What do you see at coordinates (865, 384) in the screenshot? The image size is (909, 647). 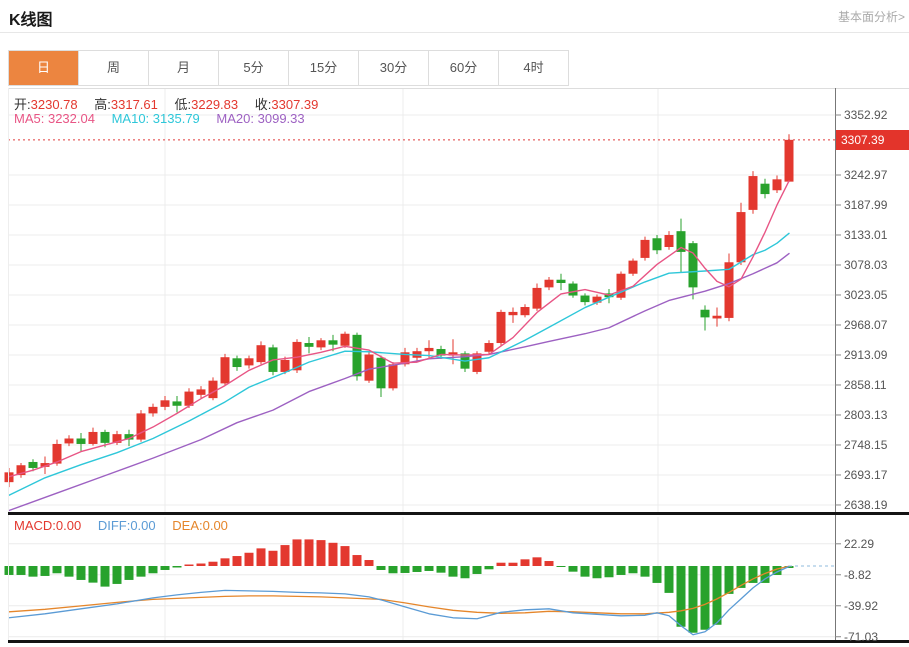 I see `y-axis-label: 2858.11` at bounding box center [865, 384].